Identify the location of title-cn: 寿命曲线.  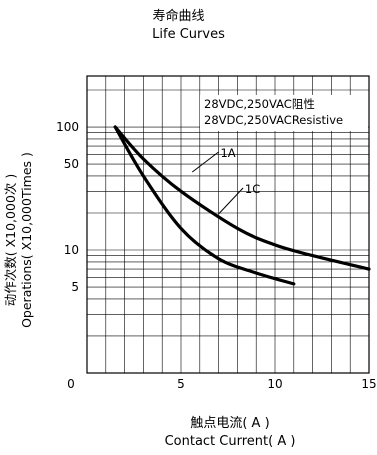
(178, 16).